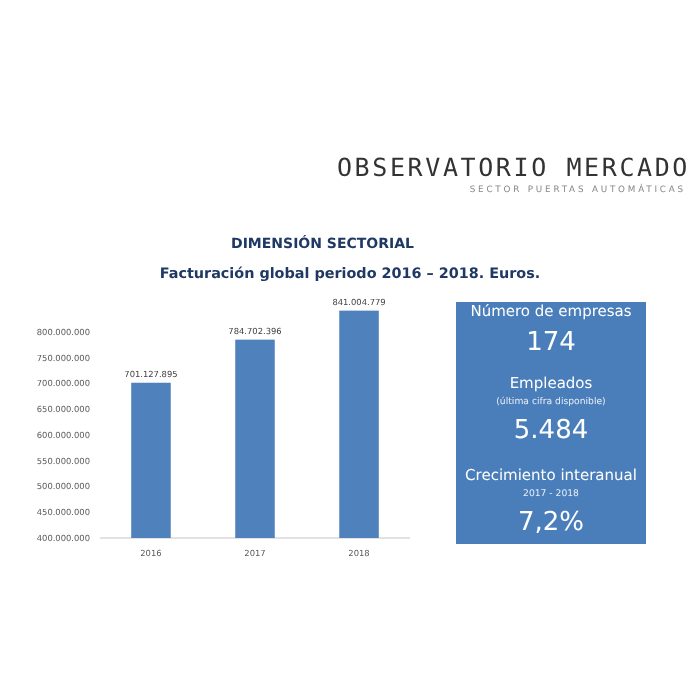  What do you see at coordinates (551, 431) in the screenshot?
I see `text: 5.484` at bounding box center [551, 431].